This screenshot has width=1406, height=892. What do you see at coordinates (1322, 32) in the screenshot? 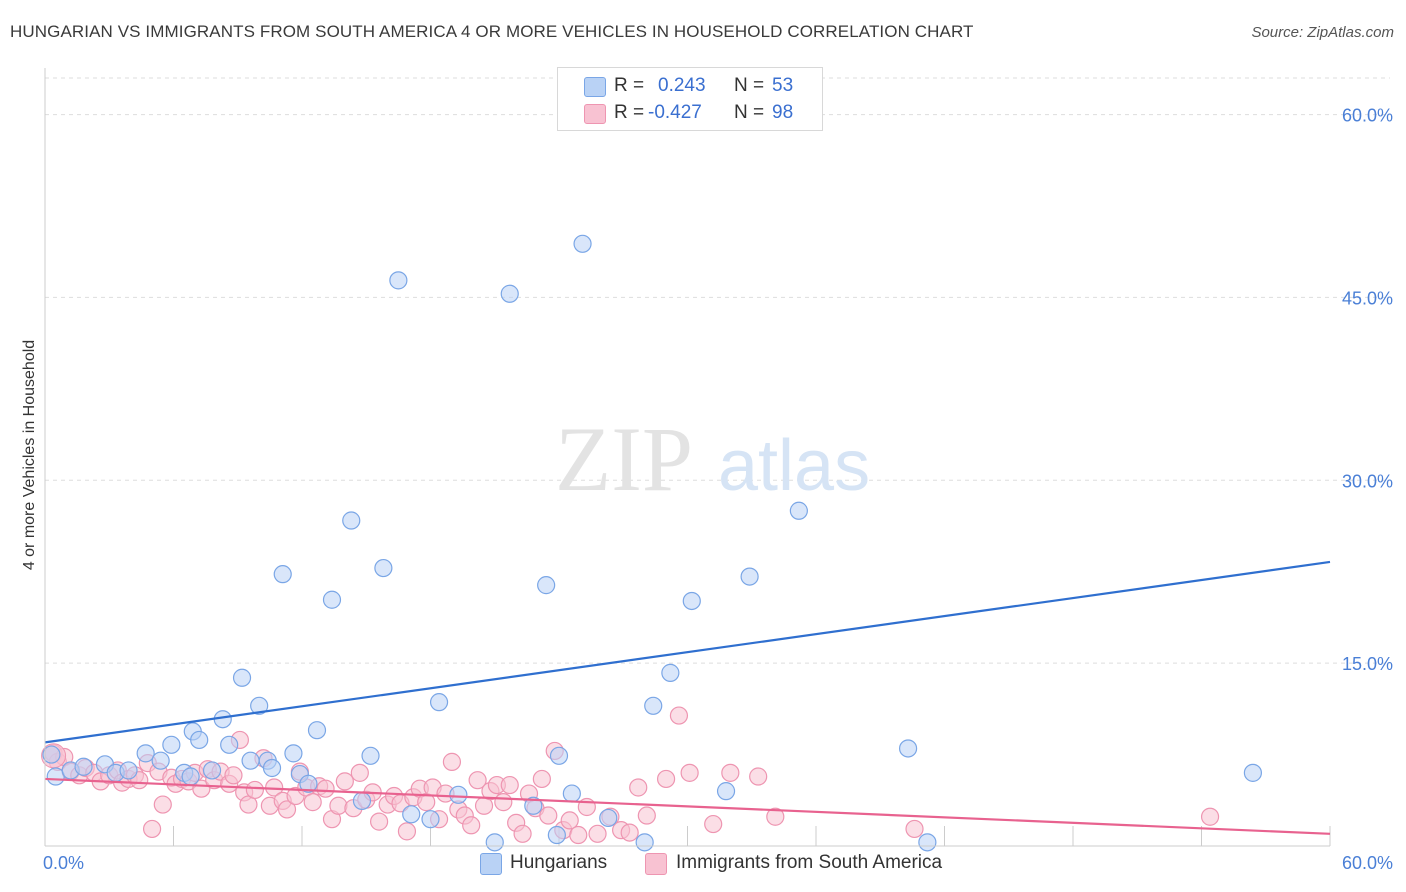
I see `source-note: Source: ZipAtlas.com` at bounding box center [1322, 32].